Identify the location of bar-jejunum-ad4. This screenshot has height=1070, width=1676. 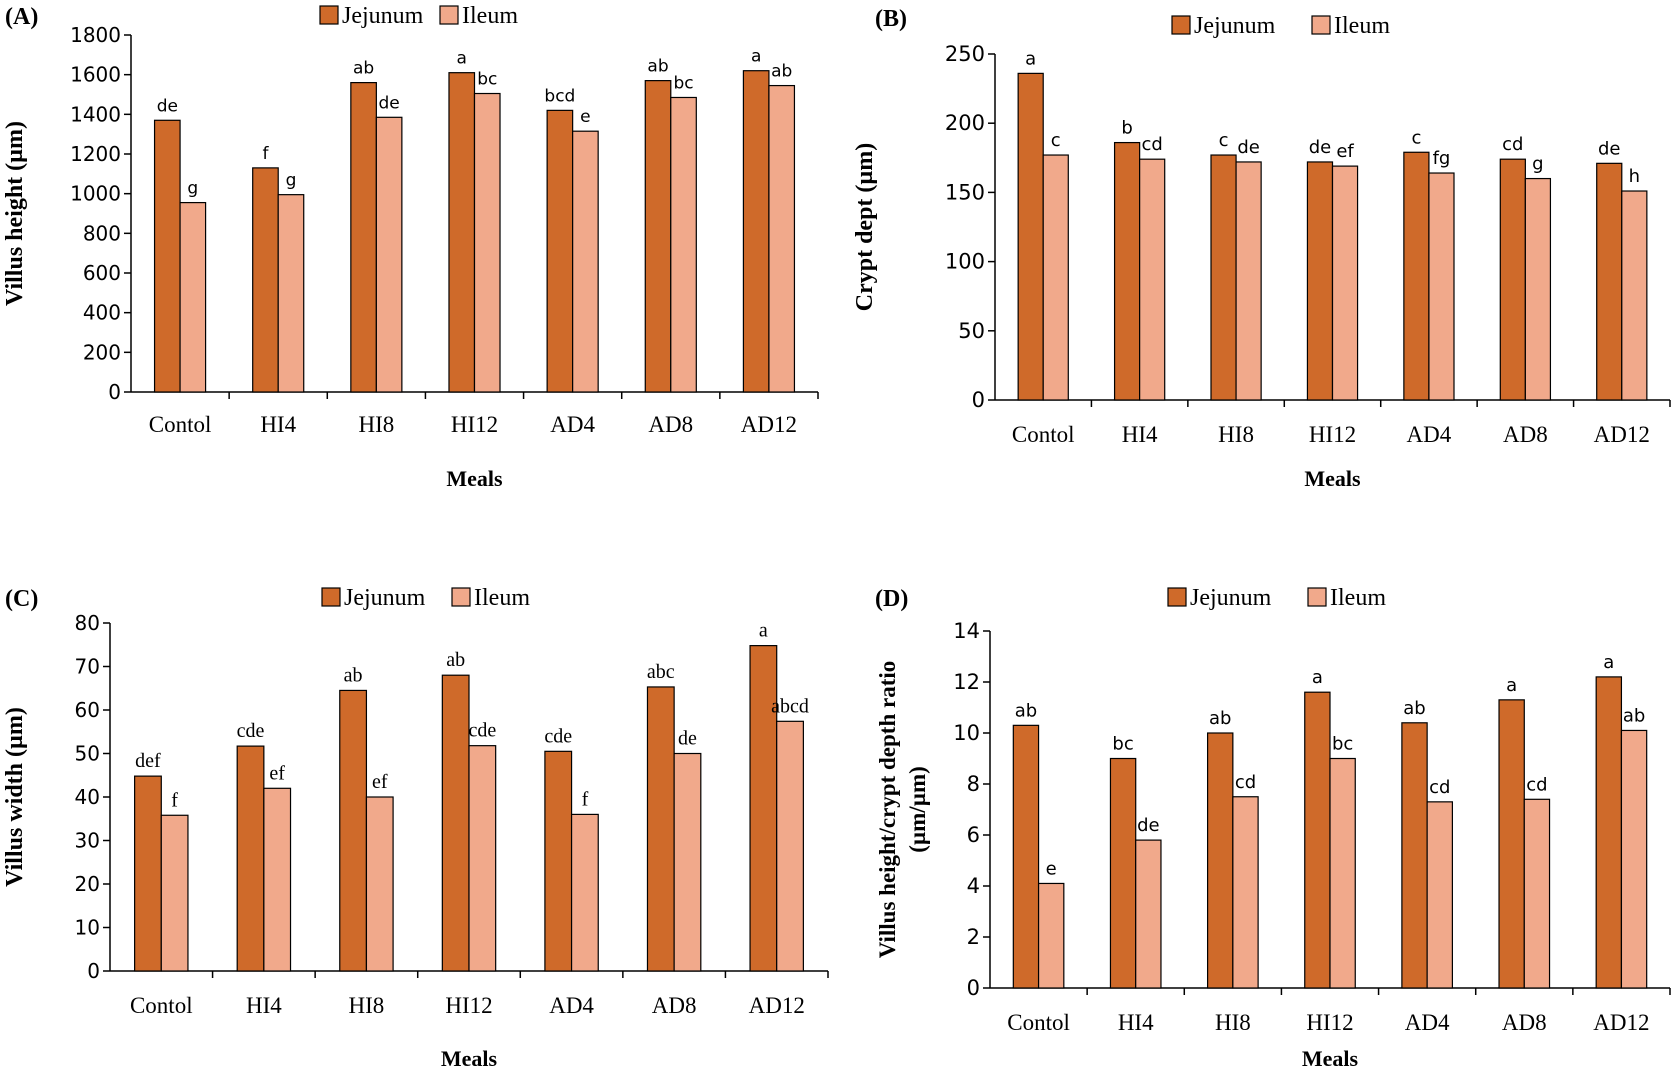
(1416, 276).